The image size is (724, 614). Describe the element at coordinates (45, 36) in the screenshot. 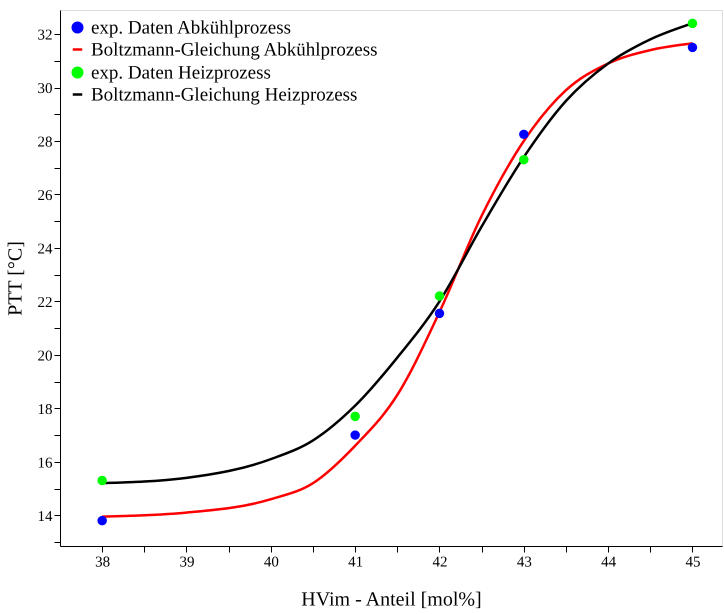

I see `y-tick-label: 32` at that location.